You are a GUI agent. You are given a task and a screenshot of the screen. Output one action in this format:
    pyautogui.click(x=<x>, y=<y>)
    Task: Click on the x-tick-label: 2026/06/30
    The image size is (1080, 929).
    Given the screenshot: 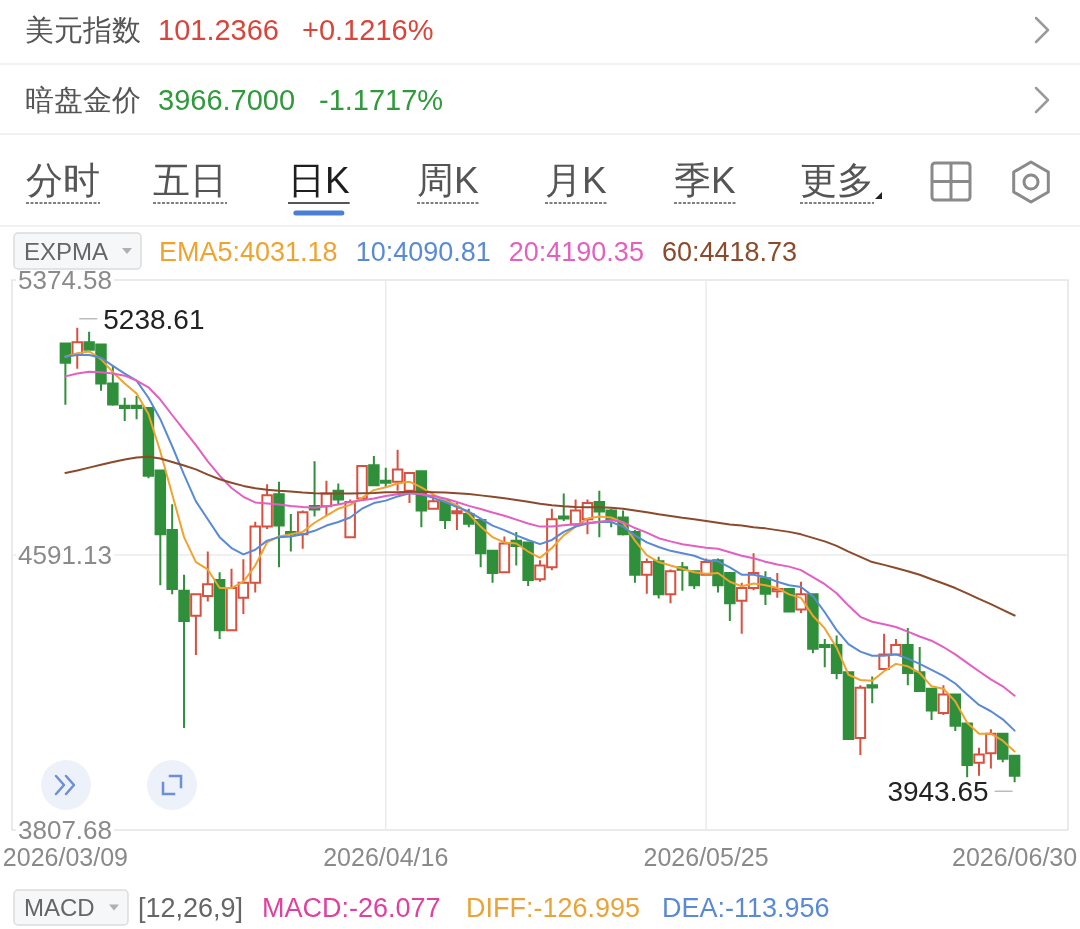 What is the action you would take?
    pyautogui.click(x=1015, y=857)
    